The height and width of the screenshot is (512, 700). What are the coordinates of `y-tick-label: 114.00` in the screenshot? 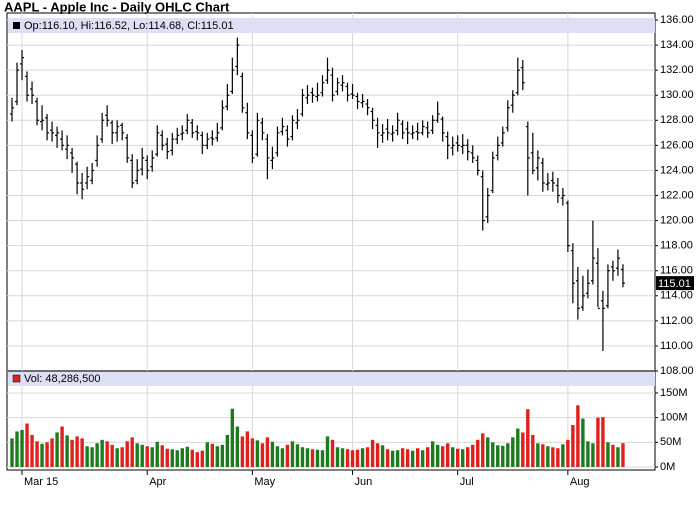 It's located at (676, 296).